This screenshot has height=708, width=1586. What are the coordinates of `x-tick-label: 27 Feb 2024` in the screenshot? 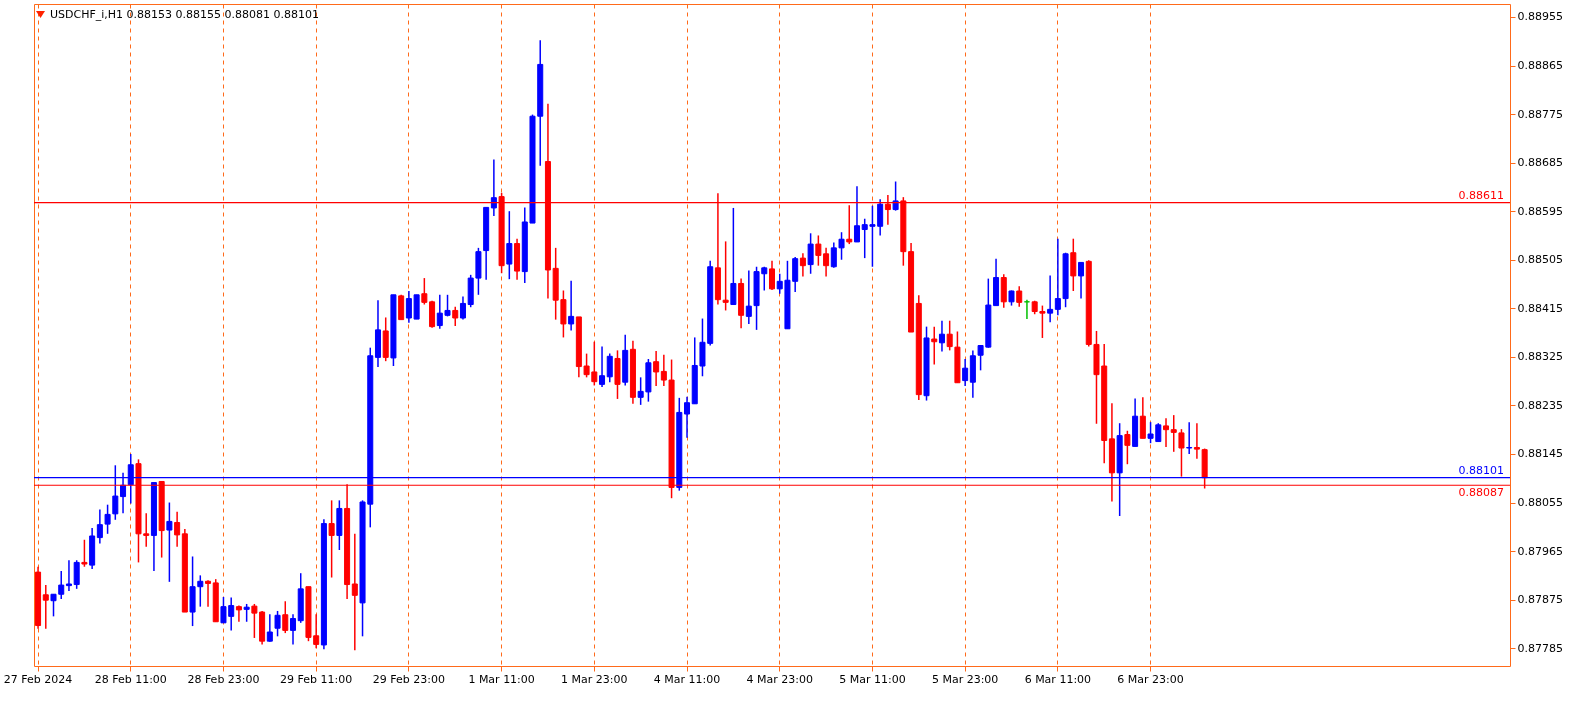 It's located at (38, 679).